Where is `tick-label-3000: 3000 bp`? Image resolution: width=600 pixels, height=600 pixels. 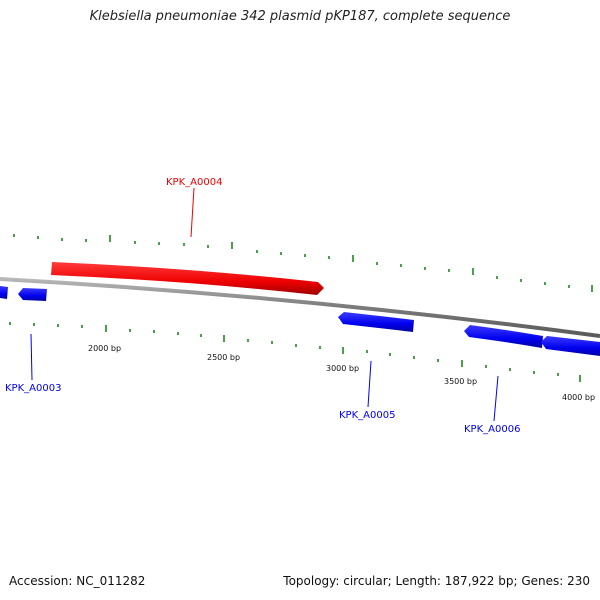
tick-label-3000: 3000 bp is located at coordinates (342, 368).